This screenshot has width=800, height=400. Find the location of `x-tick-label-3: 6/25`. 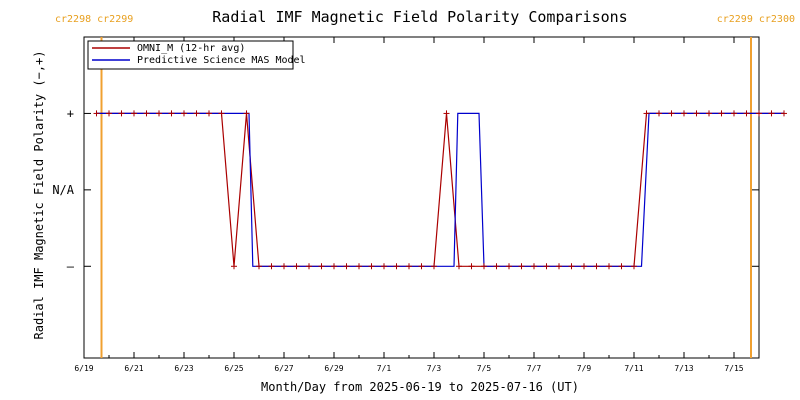

x-tick-label-3: 6/25 is located at coordinates (233, 368).